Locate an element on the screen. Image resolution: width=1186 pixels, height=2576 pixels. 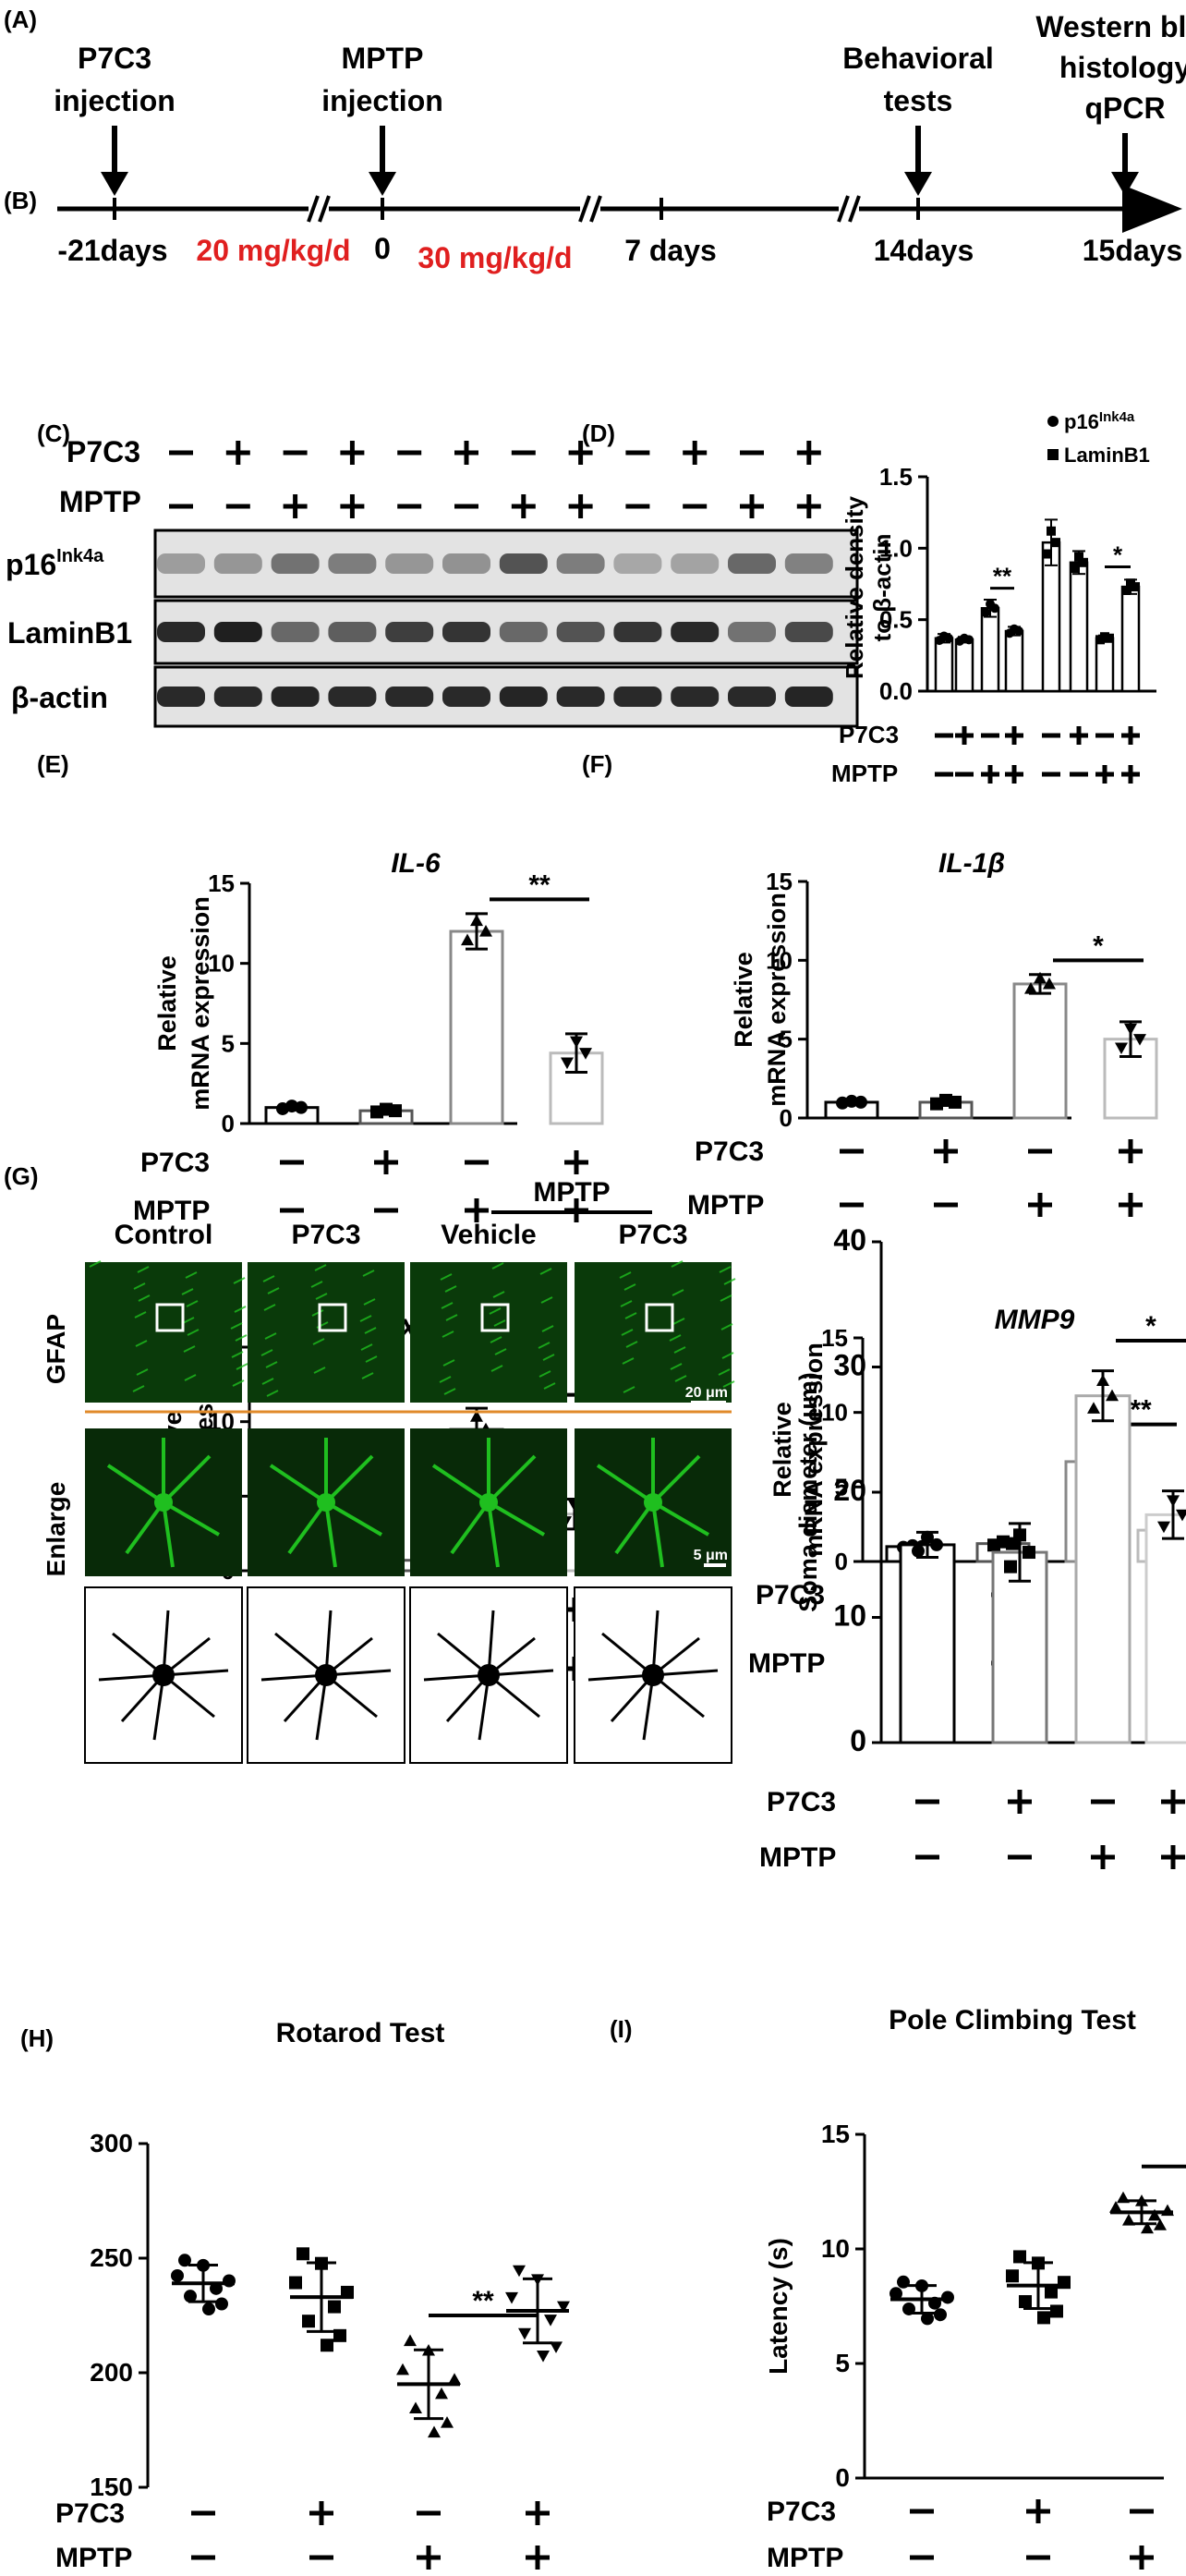
chart-h-y-tick-label: 300 is located at coordinates (112, 2143).